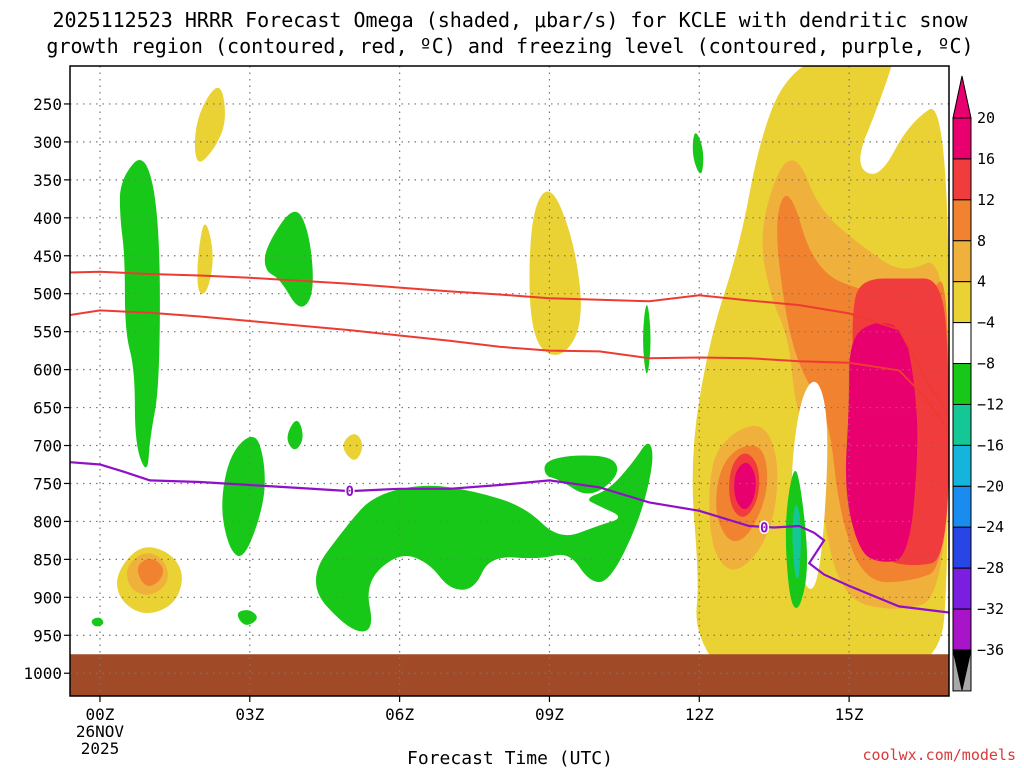  What do you see at coordinates (990, 486) in the screenshot?
I see `colorbar-label-9: −20` at bounding box center [990, 486].